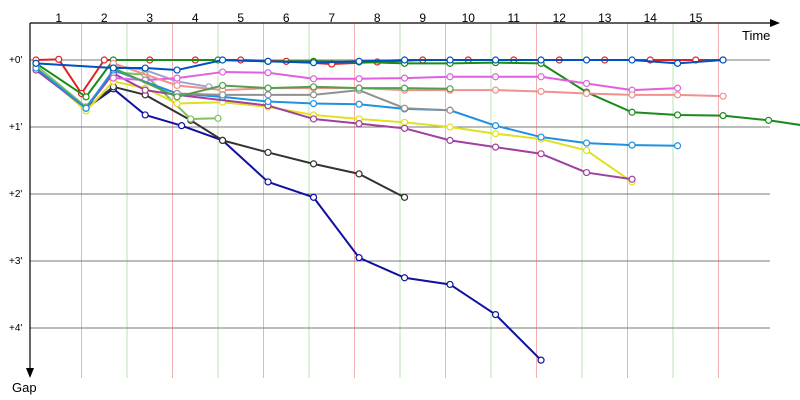 This screenshot has height=400, width=800. I want to click on x-tick-label: 5, so click(240, 18).